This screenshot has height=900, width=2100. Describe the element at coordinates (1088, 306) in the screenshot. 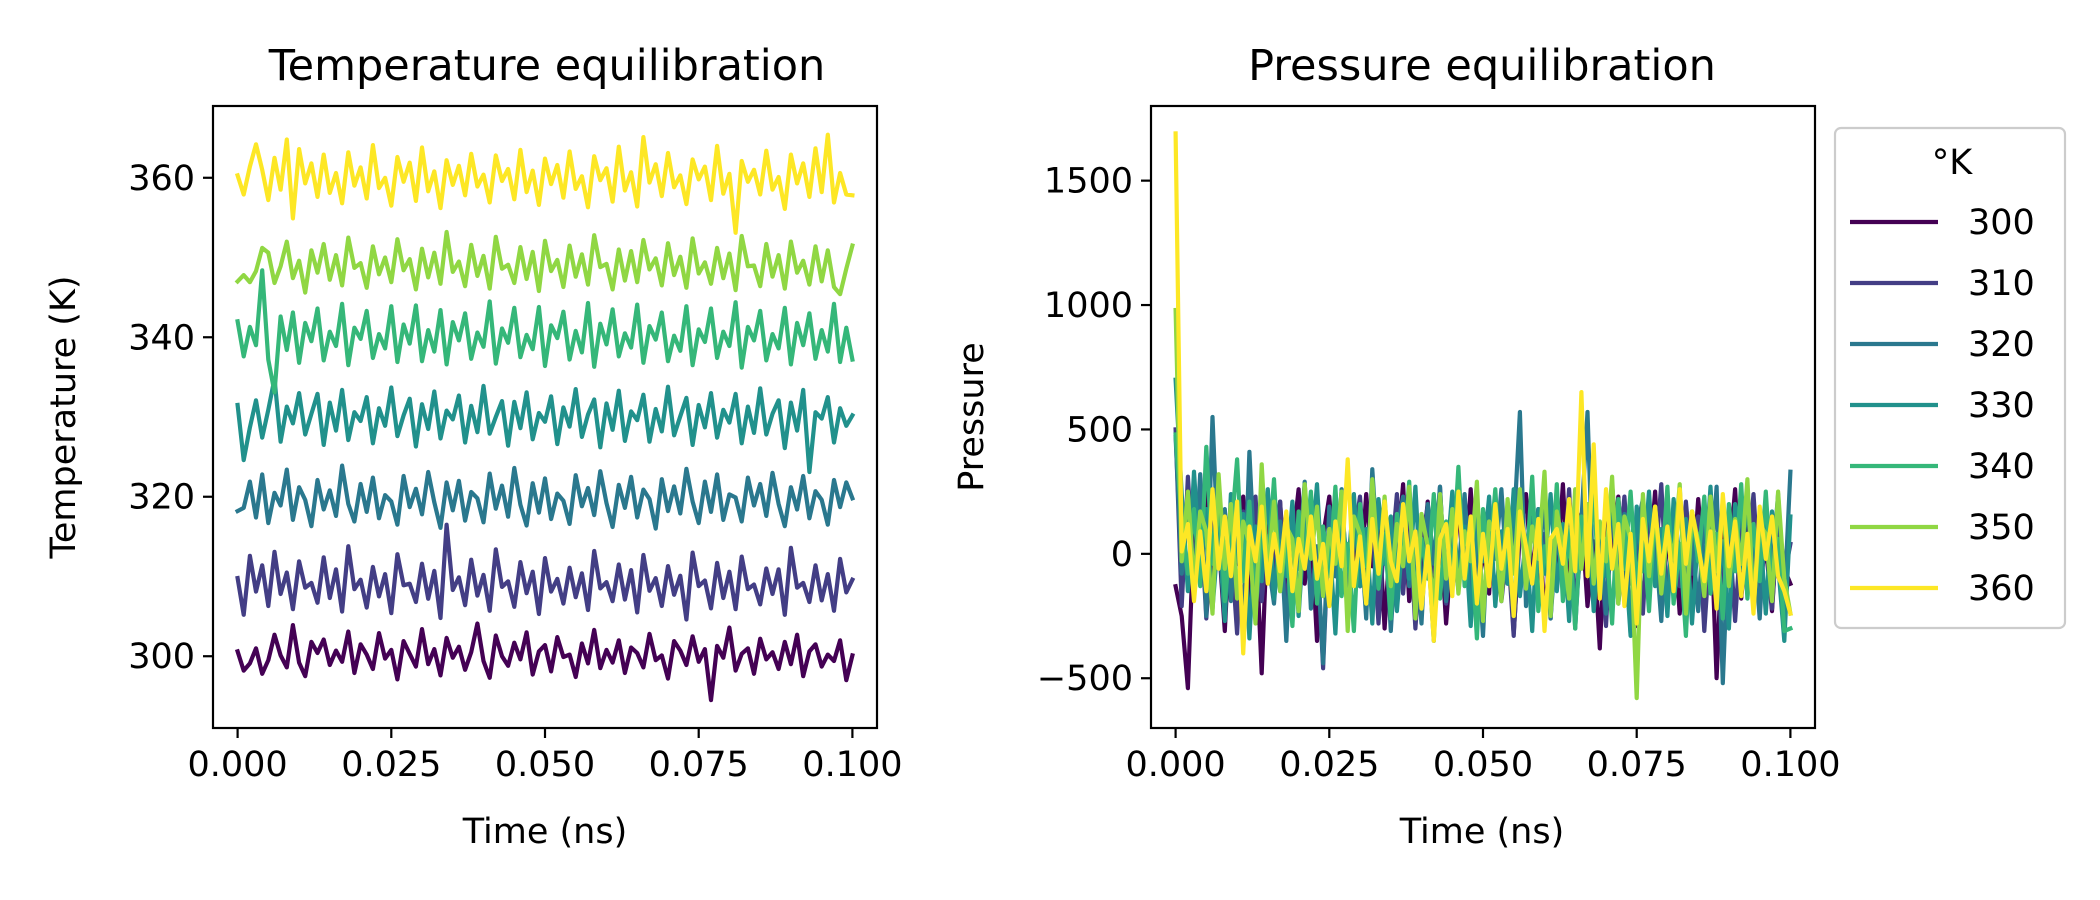

I see `pressure-y-tick-label: 1000` at that location.